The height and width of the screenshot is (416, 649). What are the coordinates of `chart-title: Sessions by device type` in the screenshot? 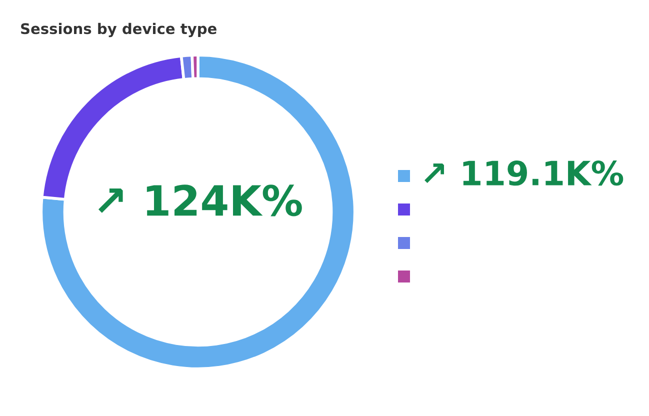 It's located at (118, 30).